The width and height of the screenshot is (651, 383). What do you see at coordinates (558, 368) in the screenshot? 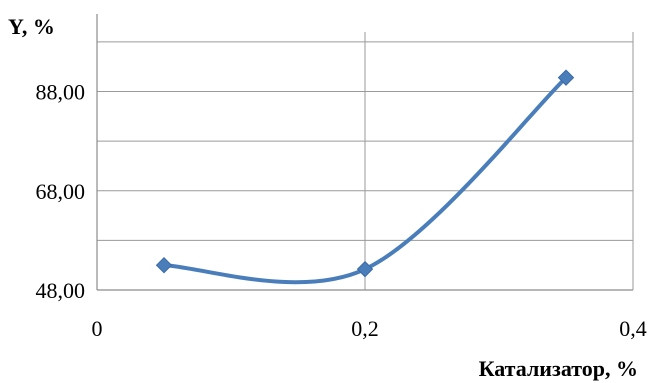
I see `x-axis-title: Катализатор, %` at bounding box center [558, 368].